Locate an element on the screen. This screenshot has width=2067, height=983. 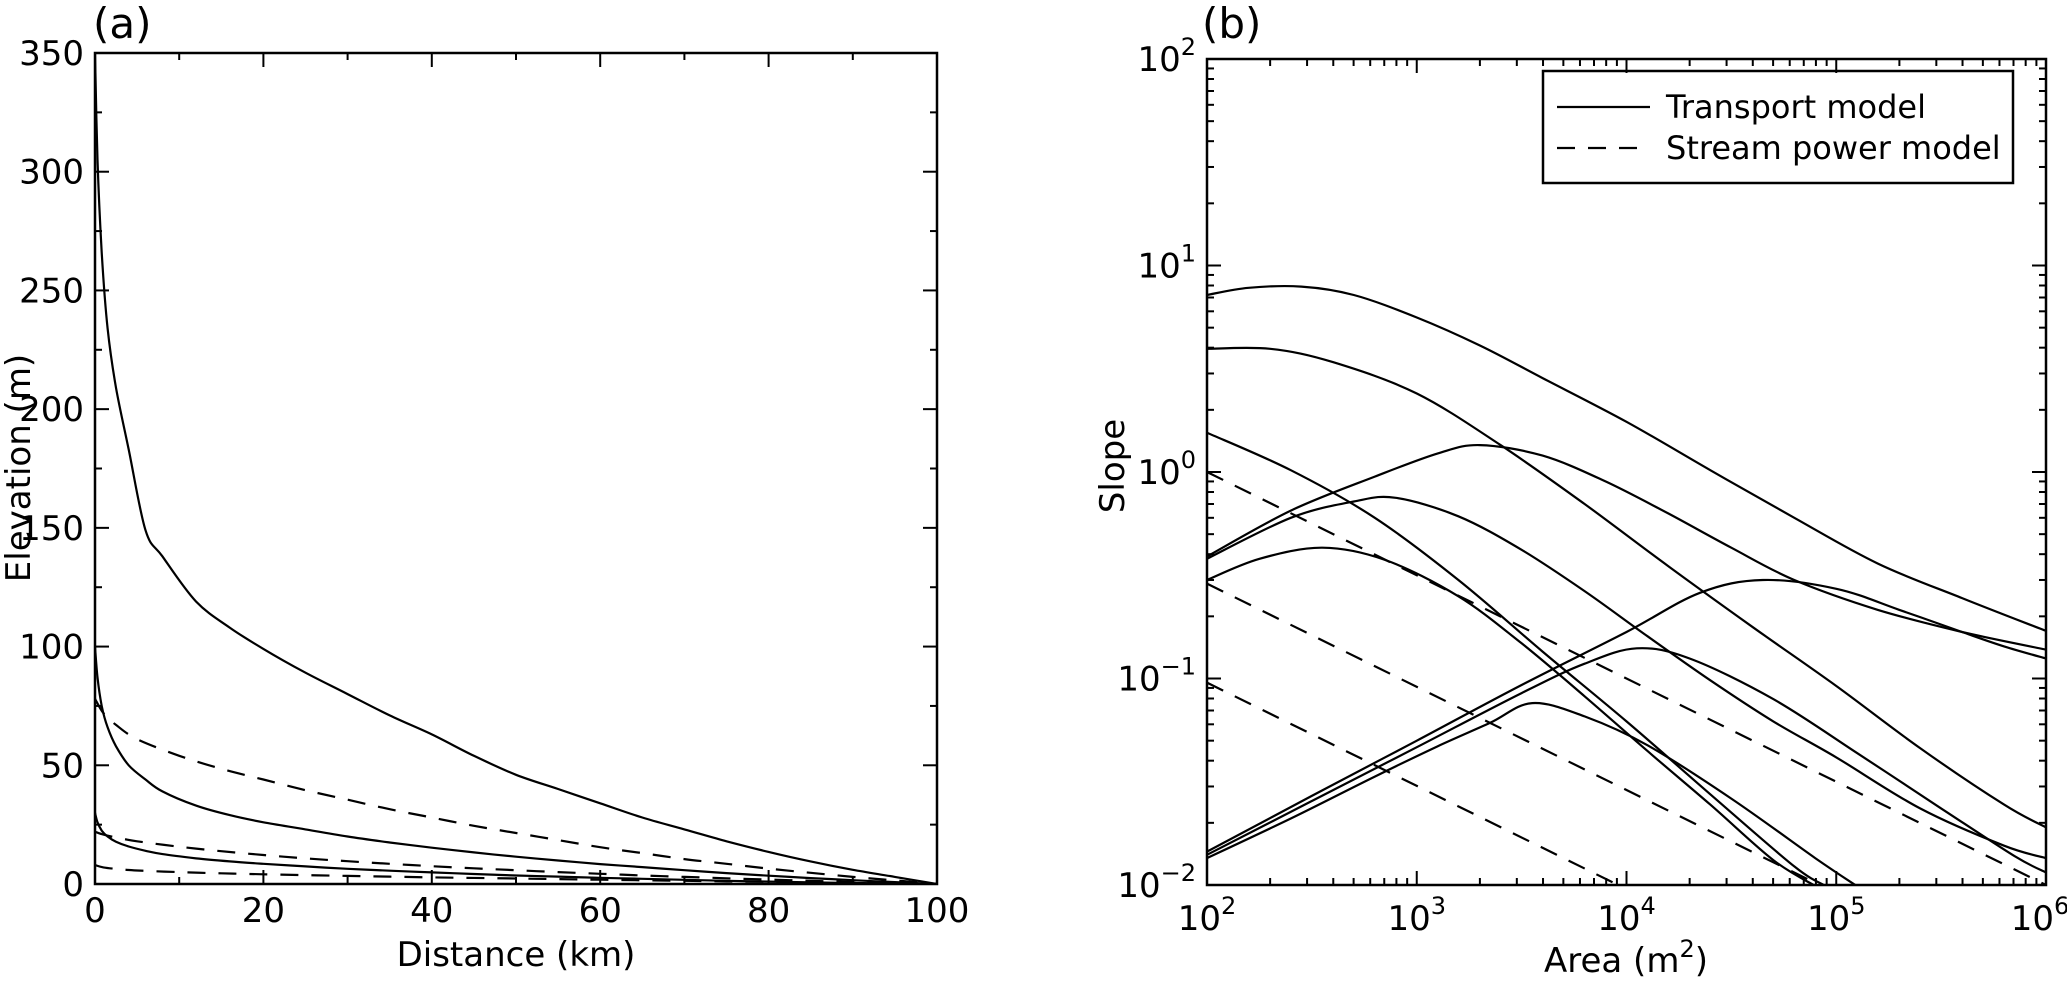
x-tick-label: 10⁵ is located at coordinates (1836, 915).